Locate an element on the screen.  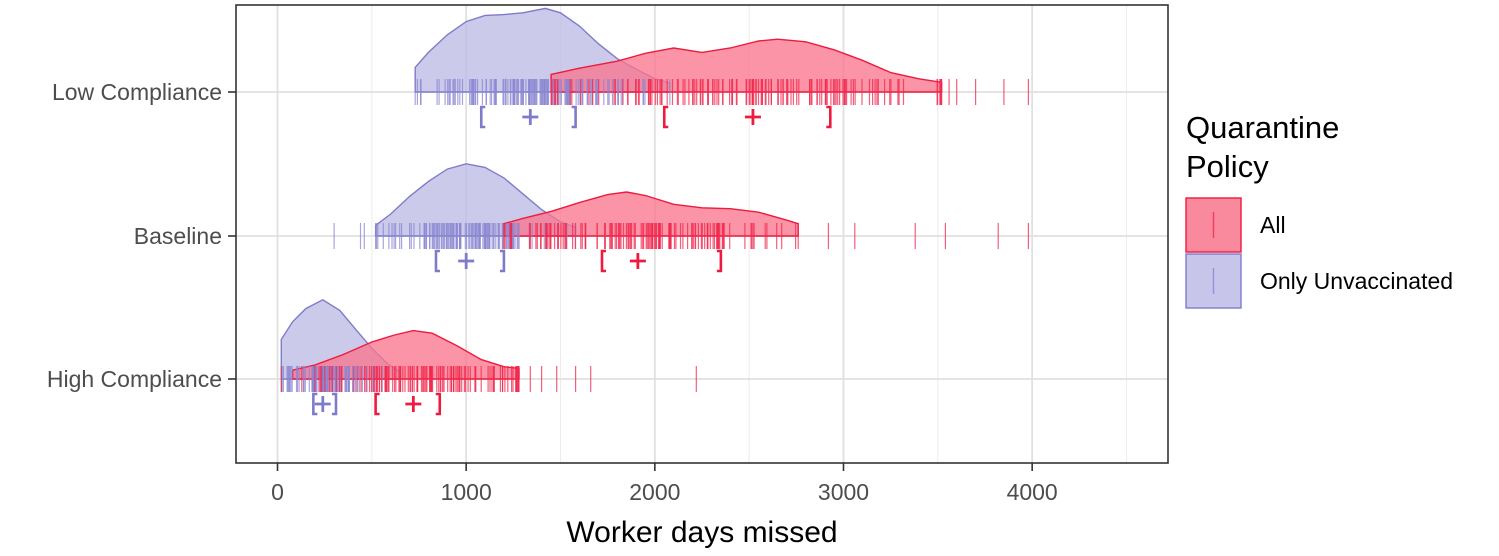
legend-entry-all: All is located at coordinates (1235, 225).